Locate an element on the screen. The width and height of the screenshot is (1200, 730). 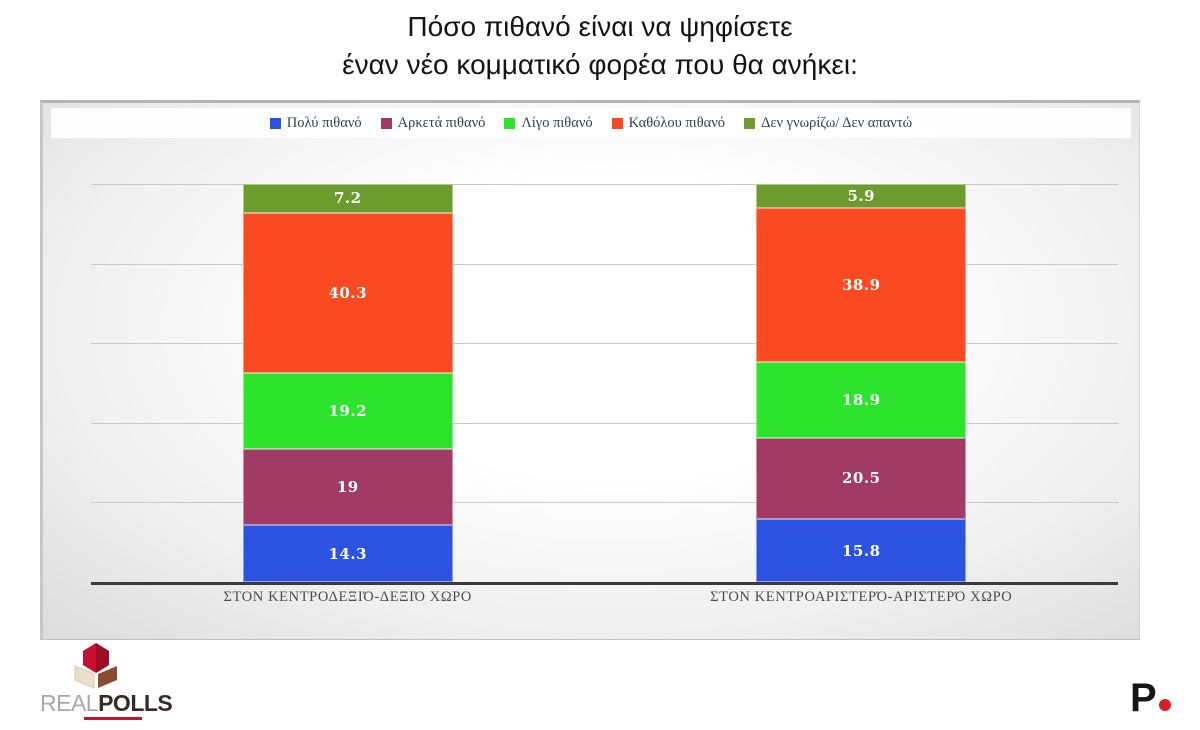
bar-segment: 5.9 is located at coordinates (861, 196).